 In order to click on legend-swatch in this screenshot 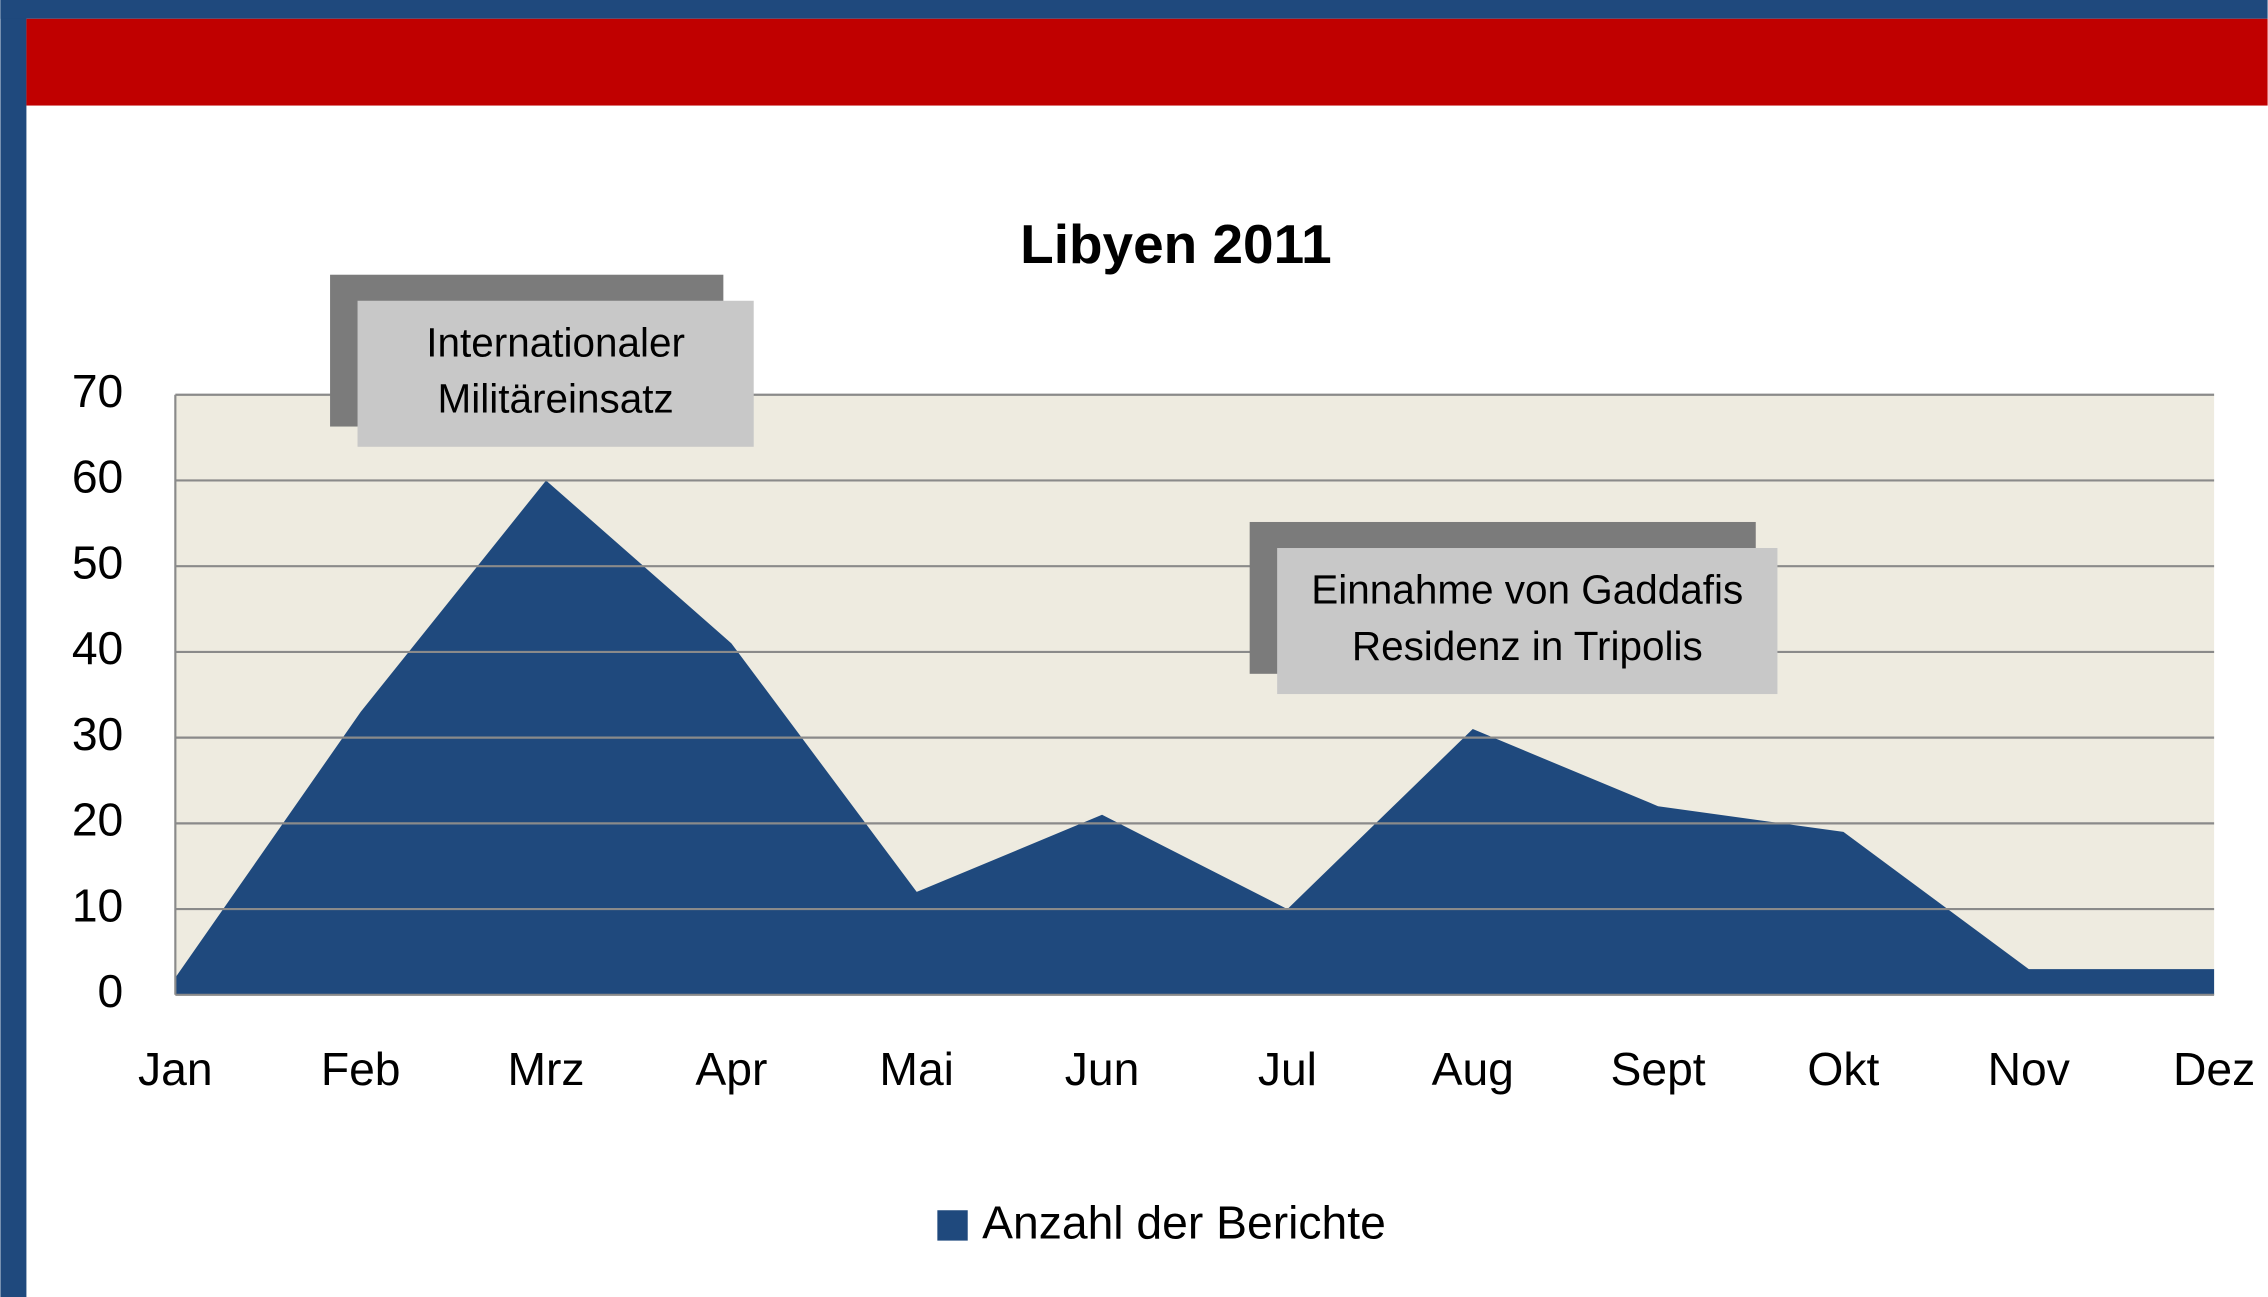, I will do `click(952, 1225)`.